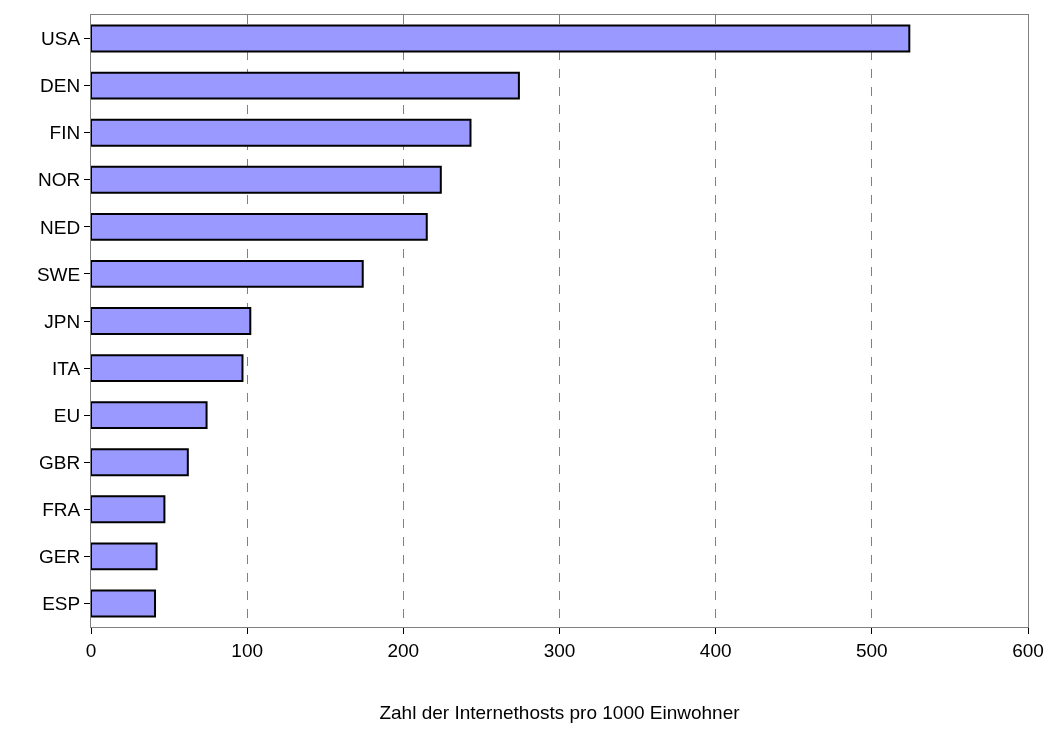 The image size is (1056, 731). I want to click on y-tick-label: USA, so click(61, 39).